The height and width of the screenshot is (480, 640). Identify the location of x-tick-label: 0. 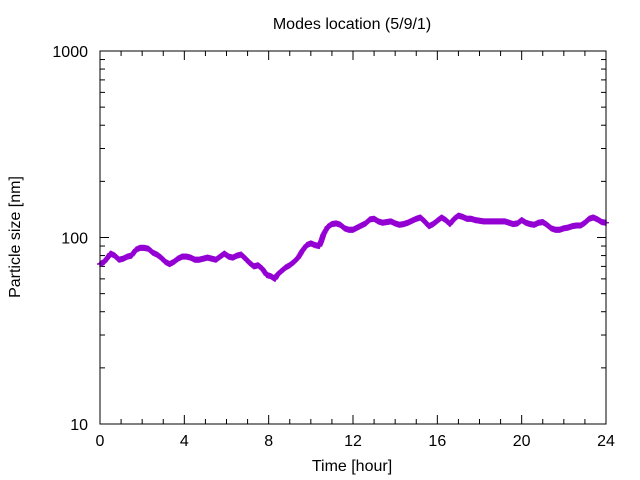
(100, 441).